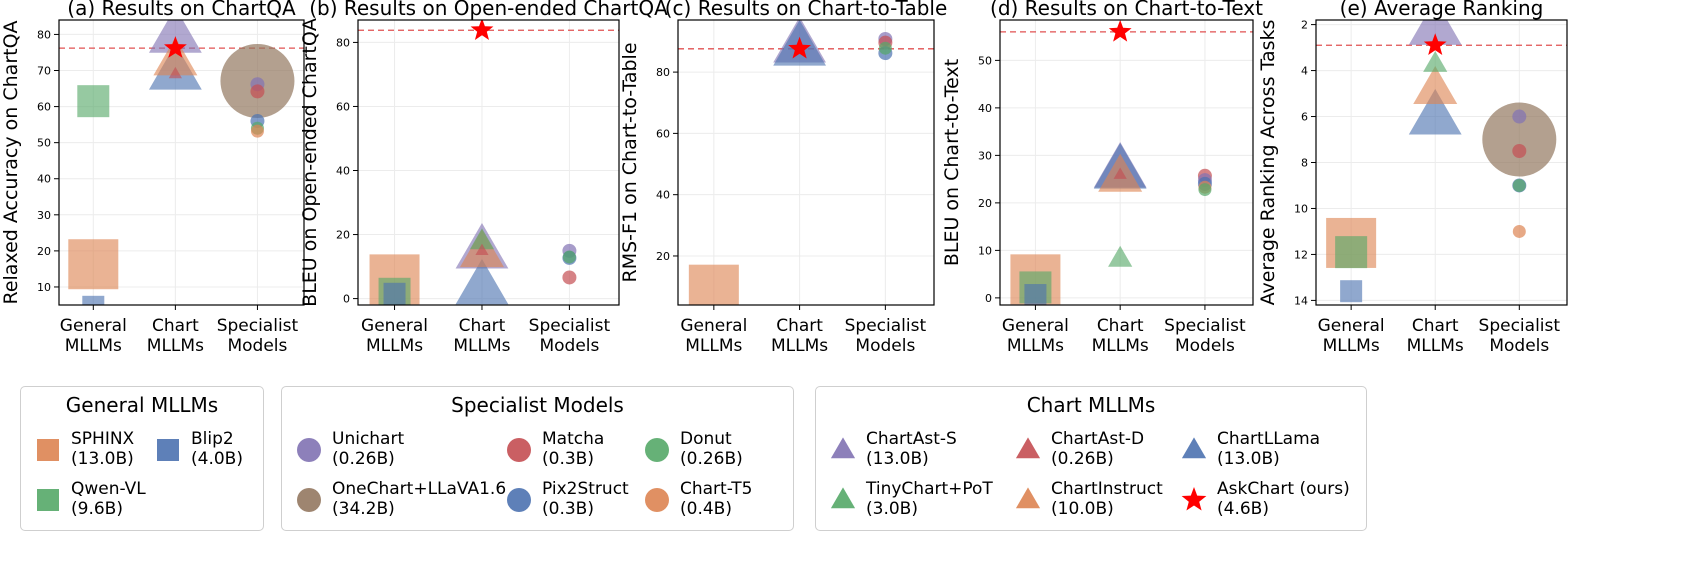 The height and width of the screenshot is (561, 1693). I want to click on legend-title: Chart MLLMs, so click(1091, 405).